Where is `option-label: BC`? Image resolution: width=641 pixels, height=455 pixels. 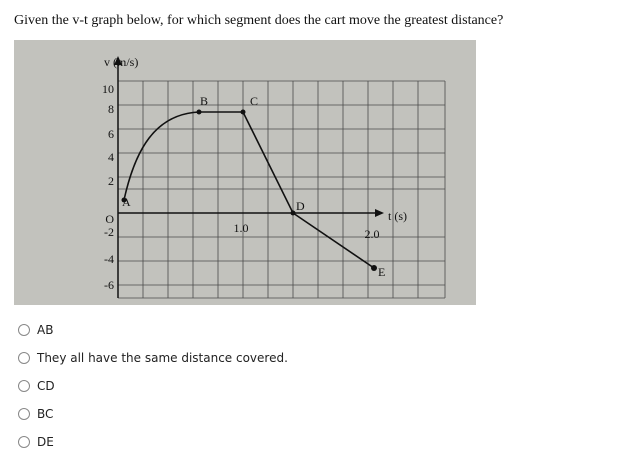 option-label: BC is located at coordinates (45, 414).